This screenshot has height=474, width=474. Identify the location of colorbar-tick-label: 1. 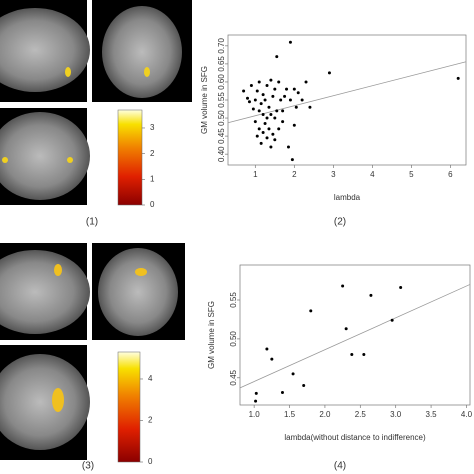
(152, 178).